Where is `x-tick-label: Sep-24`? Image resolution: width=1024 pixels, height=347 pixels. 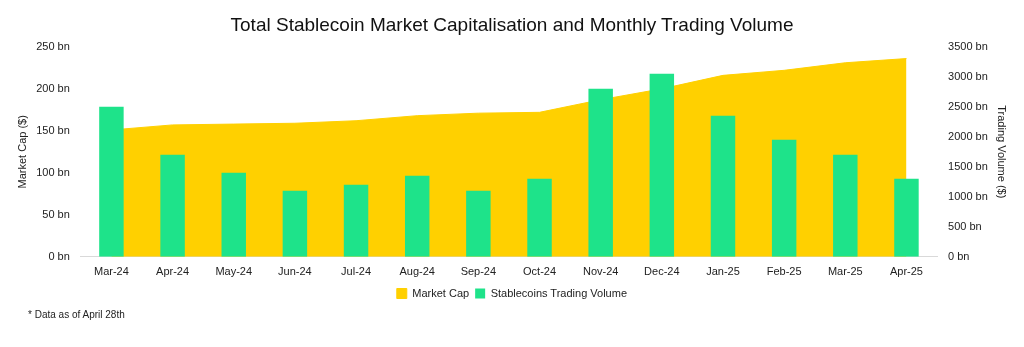
x-tick-label: Sep-24 is located at coordinates (478, 271).